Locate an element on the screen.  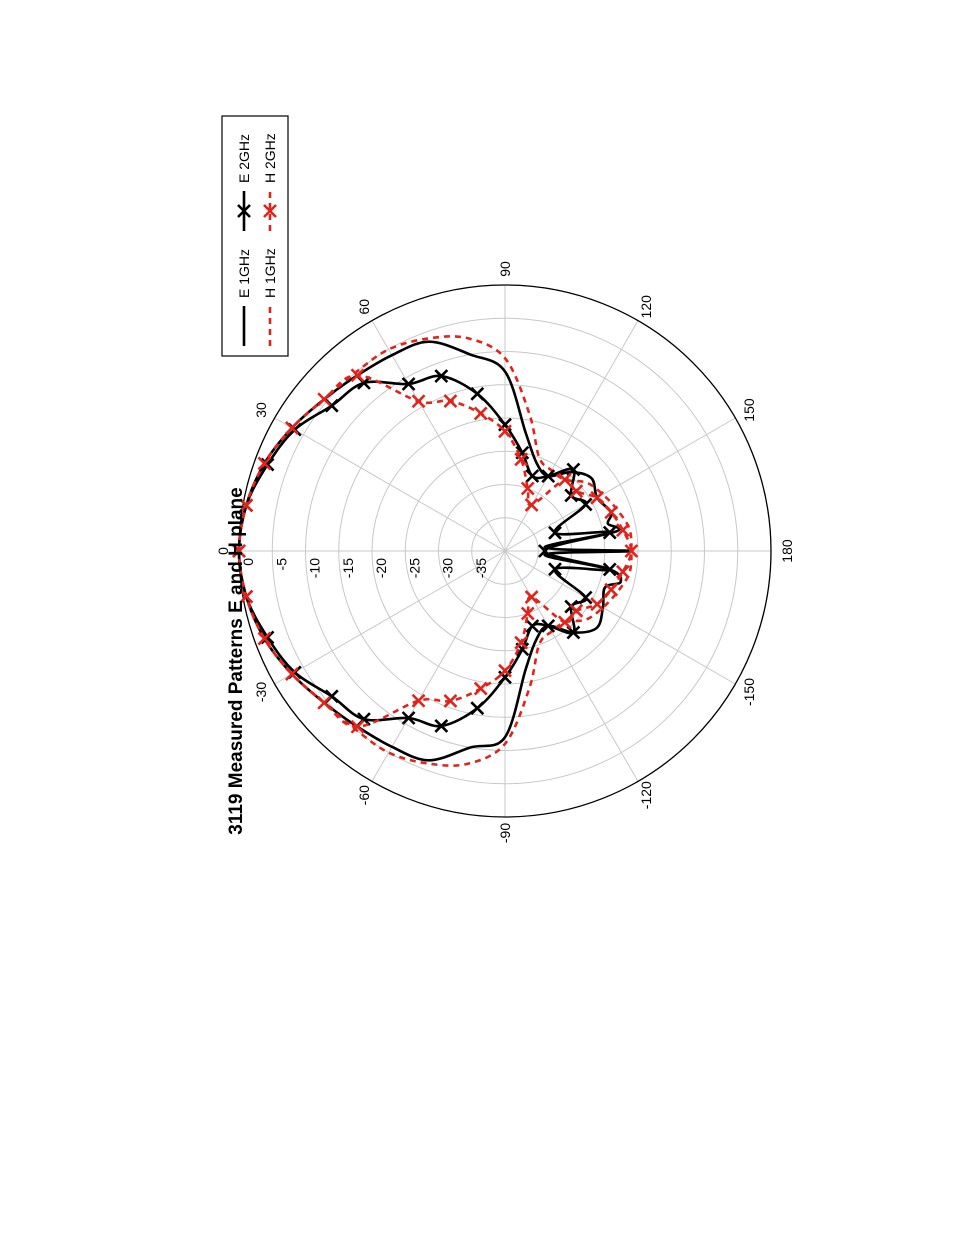
angle-tick-label: -60 is located at coordinates (364, 795).